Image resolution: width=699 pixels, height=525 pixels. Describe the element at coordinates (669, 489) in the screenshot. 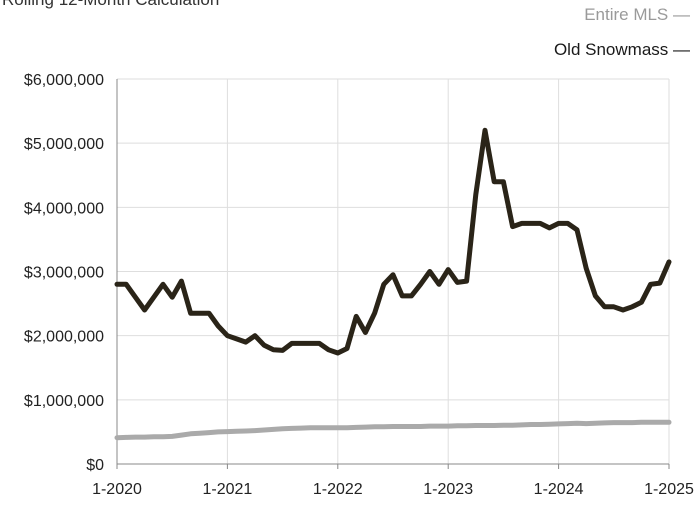

I see `x-tick-label: 1-2025` at that location.